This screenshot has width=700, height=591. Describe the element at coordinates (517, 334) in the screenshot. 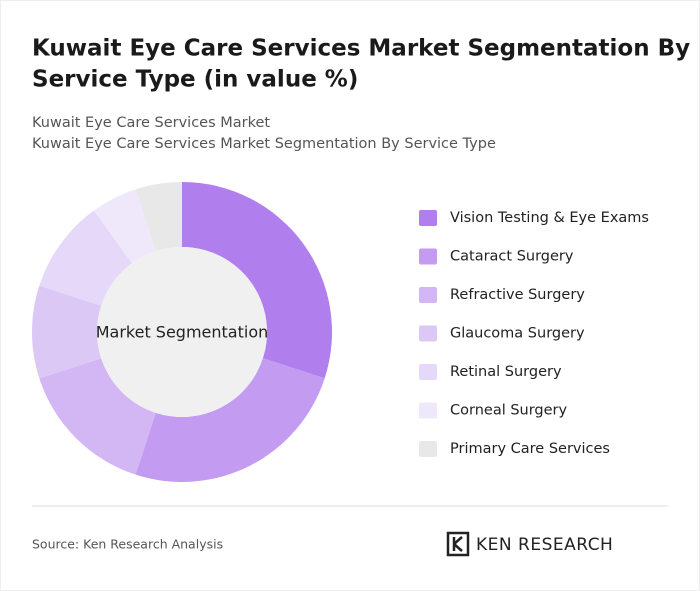

I see `legend-label: Glaucoma Surgery` at that location.